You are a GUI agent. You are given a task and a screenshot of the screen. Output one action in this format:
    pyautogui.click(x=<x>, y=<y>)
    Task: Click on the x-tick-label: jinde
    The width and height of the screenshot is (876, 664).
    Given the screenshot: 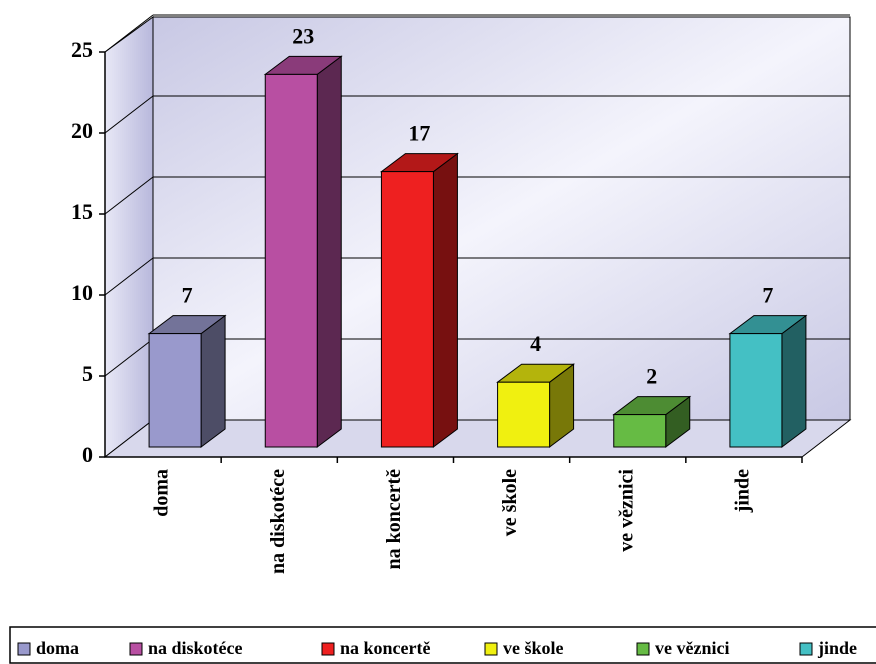 What is the action you would take?
    pyautogui.click(x=743, y=491)
    